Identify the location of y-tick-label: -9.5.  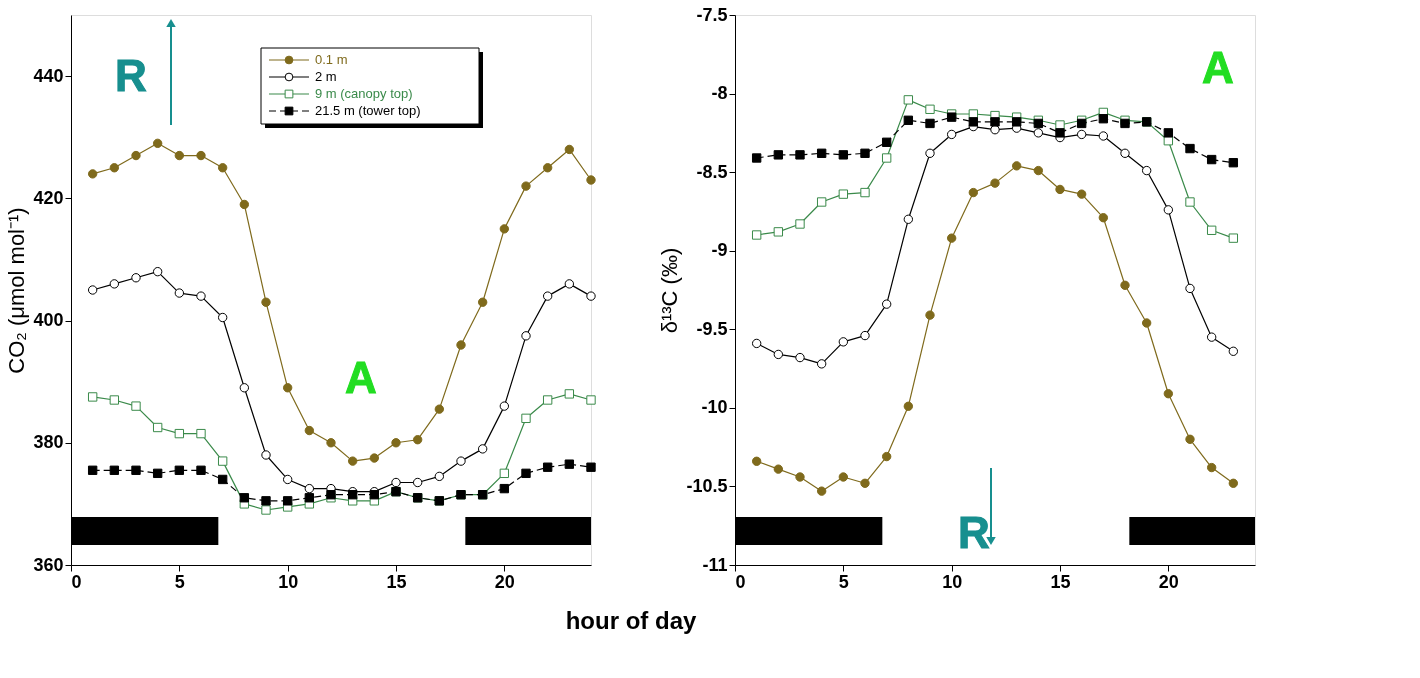
(712, 328).